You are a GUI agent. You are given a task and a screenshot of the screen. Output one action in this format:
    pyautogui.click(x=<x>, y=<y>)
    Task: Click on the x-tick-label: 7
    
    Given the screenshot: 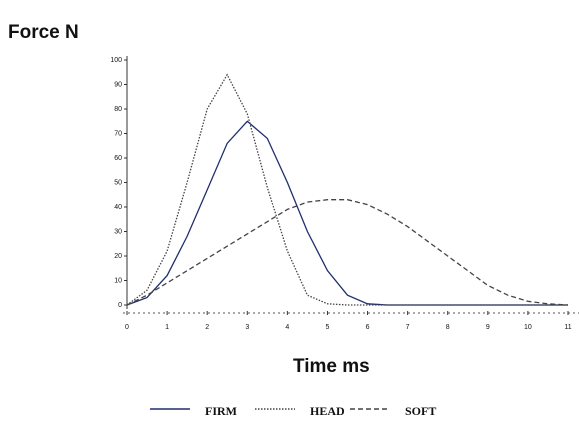 What is the action you would take?
    pyautogui.click(x=408, y=327)
    